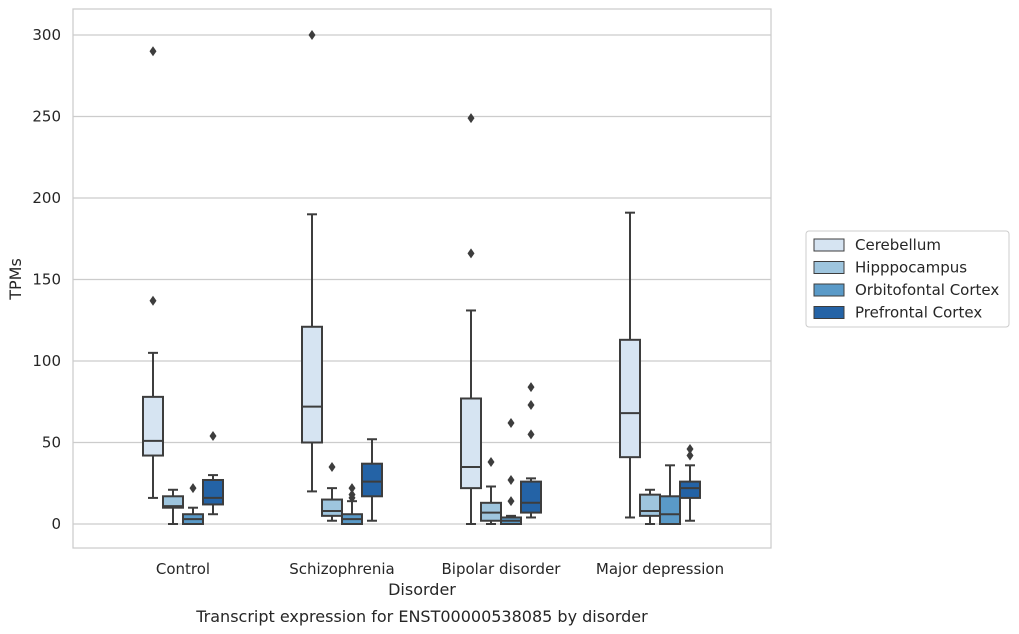 Image resolution: width=1019 pixels, height=634 pixels. Describe the element at coordinates (422, 589) in the screenshot. I see `x-axis-label: Disorder` at that location.